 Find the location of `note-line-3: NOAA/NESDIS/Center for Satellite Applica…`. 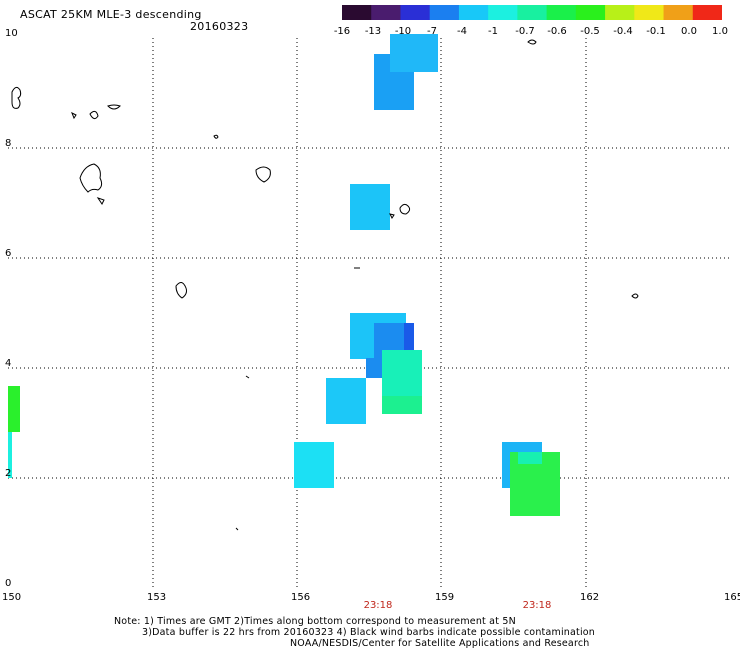

note-line-3: NOAA/NESDIS/Center for Satellite Applica… is located at coordinates (440, 643).